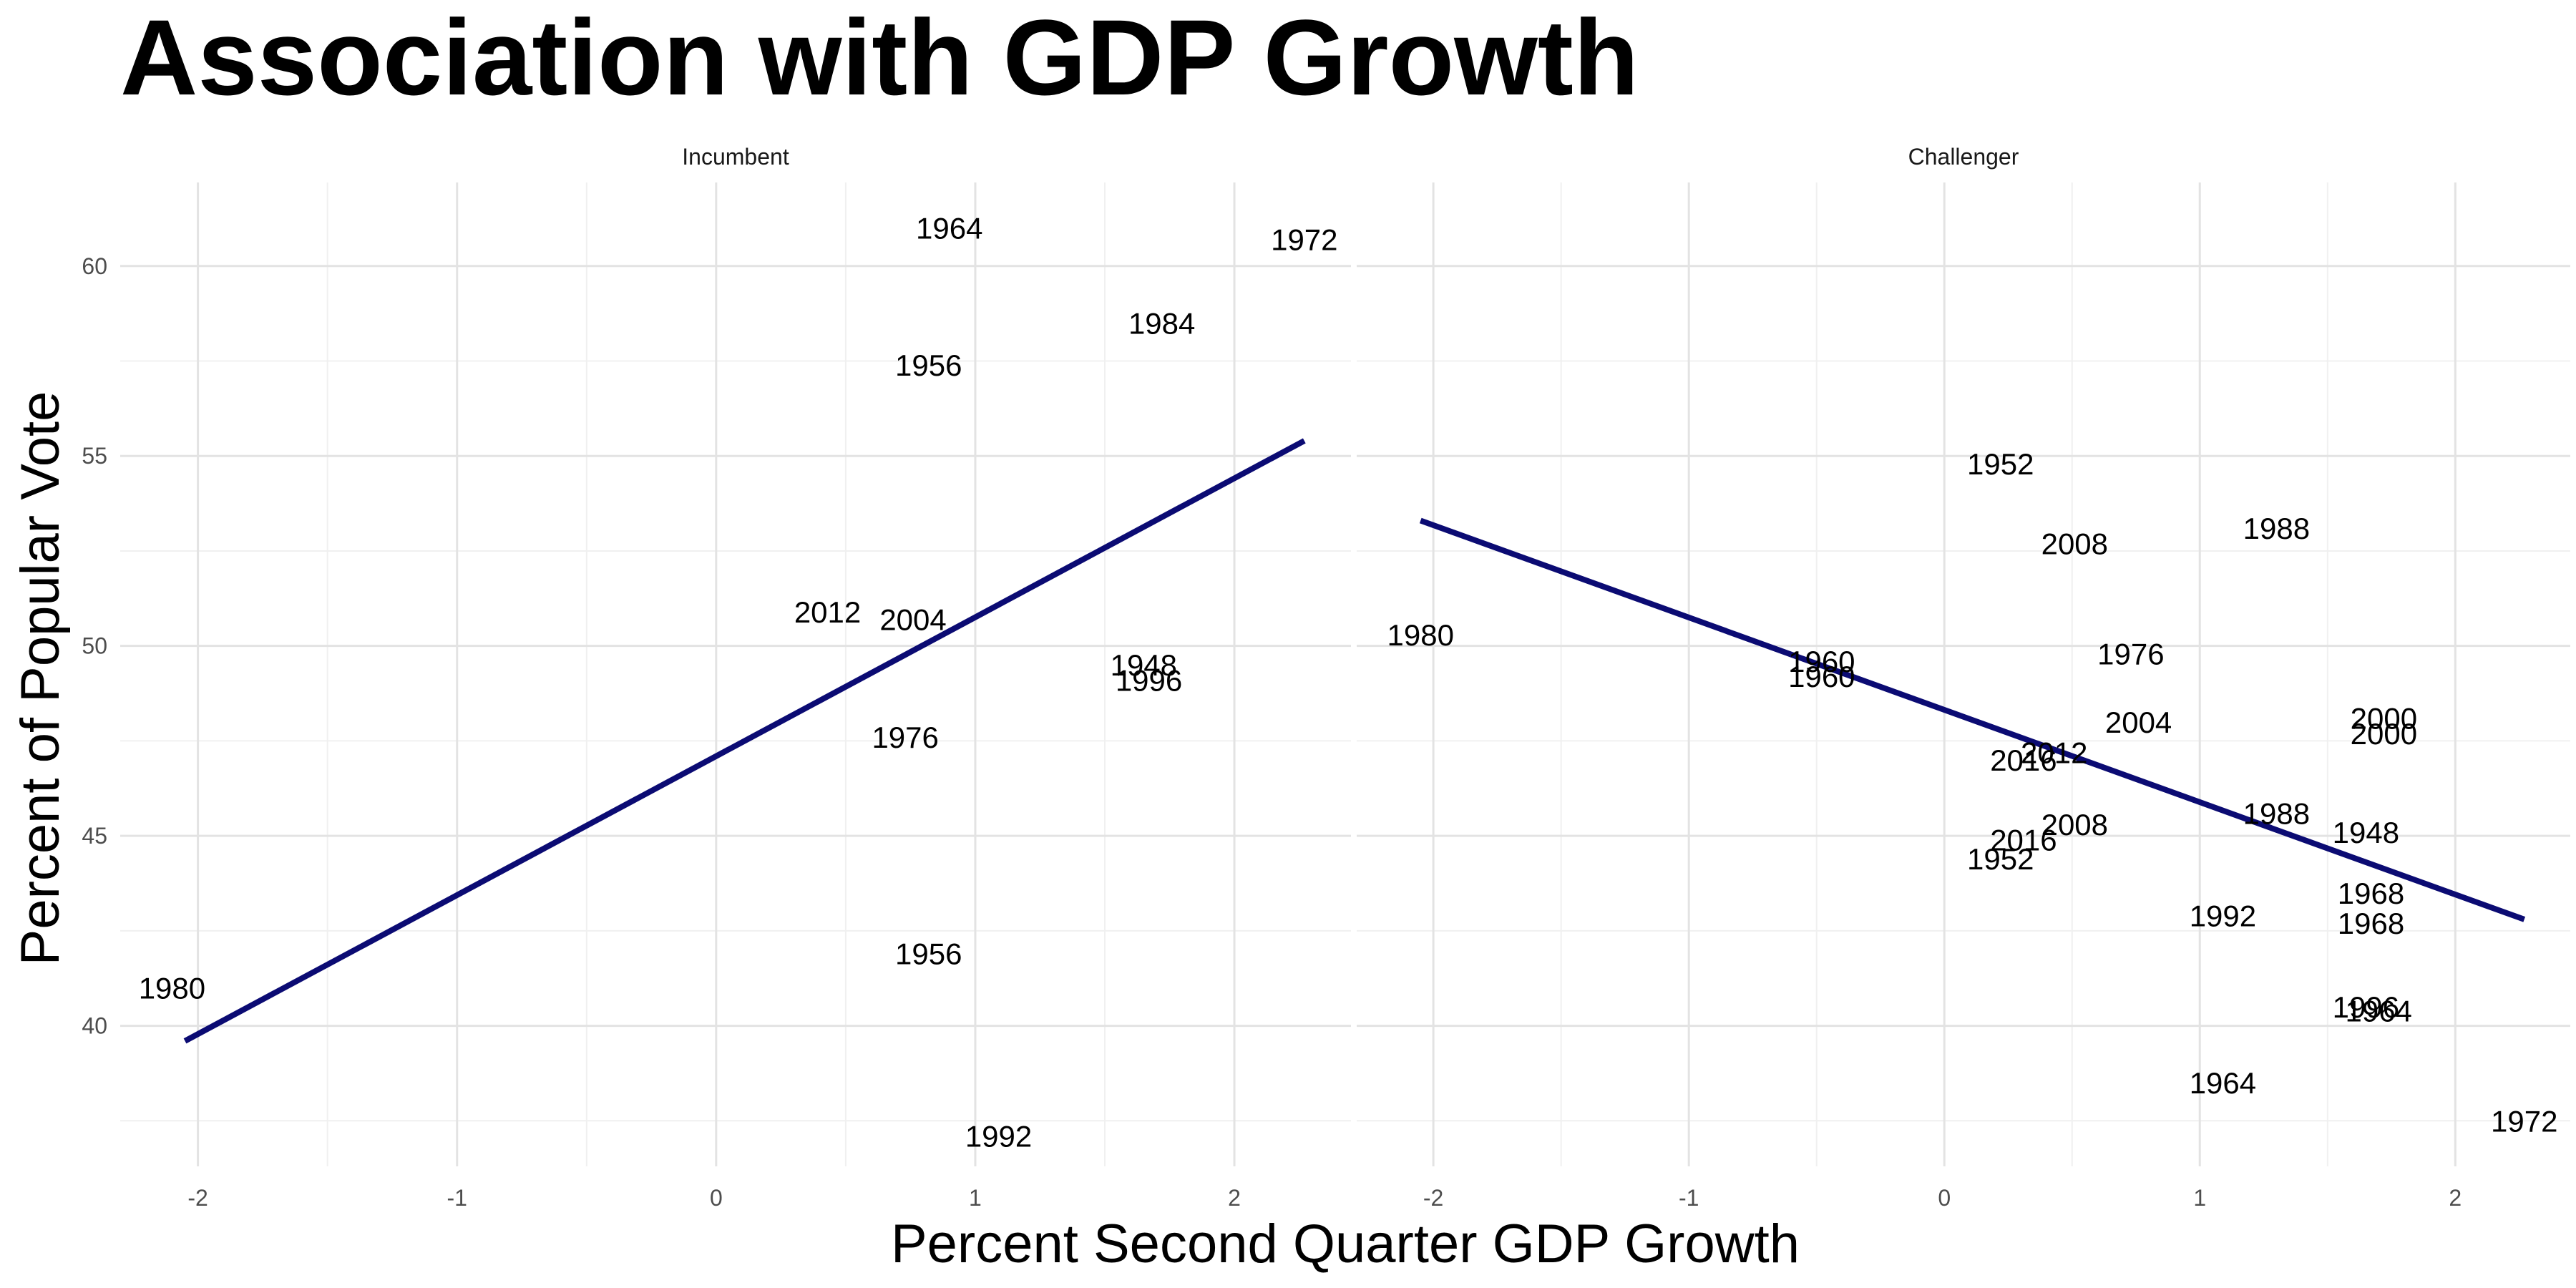  What do you see at coordinates (94, 646) in the screenshot?
I see `y-tick-label: 50` at bounding box center [94, 646].